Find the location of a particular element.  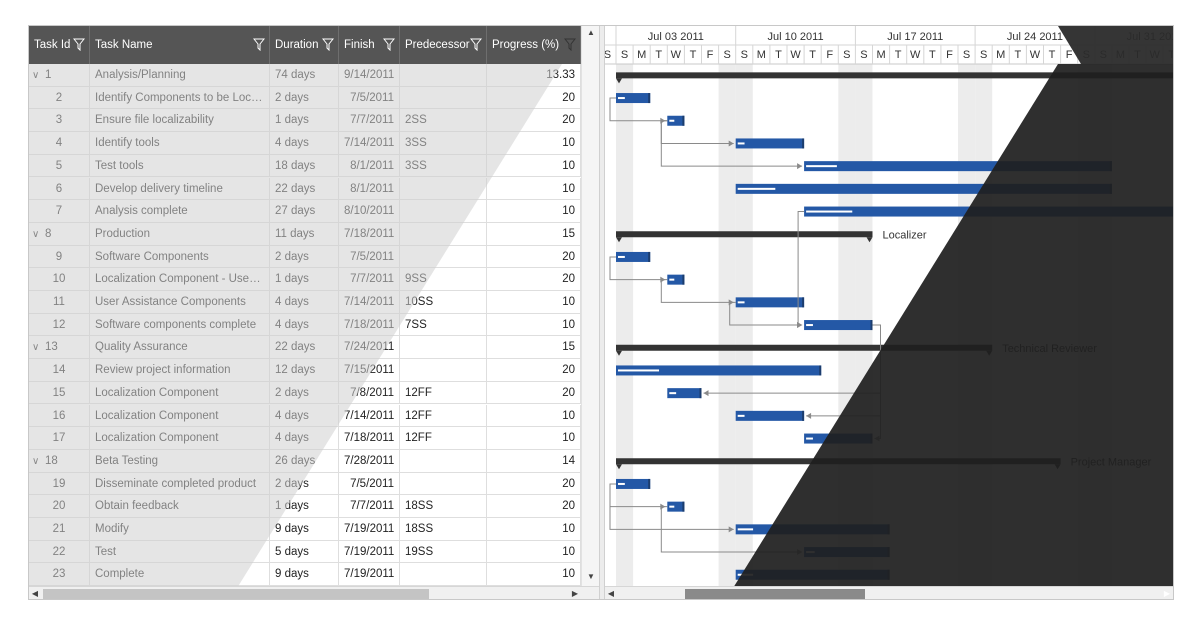

cell-duration: 27 days is located at coordinates (304, 211).